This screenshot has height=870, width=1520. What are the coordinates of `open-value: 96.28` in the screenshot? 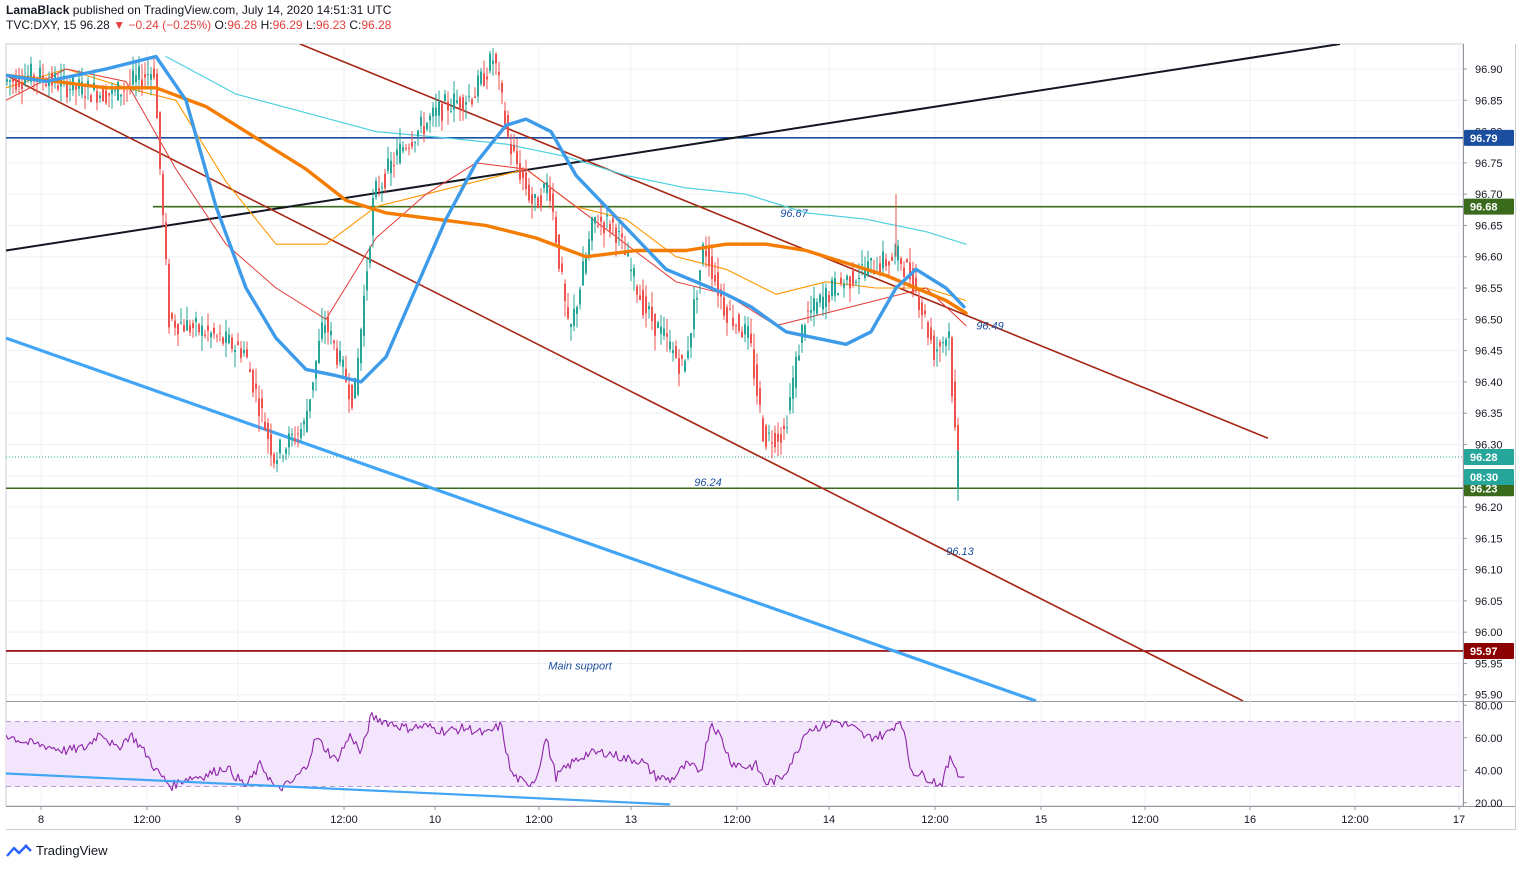 It's located at (242, 25).